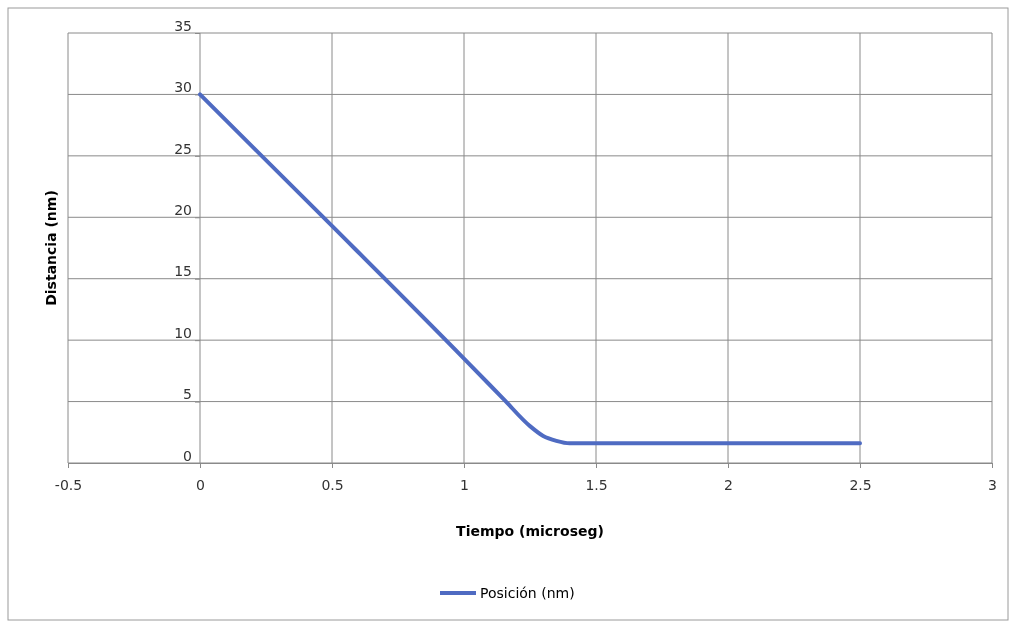  What do you see at coordinates (530, 531) in the screenshot?
I see `x-axis-title: Tiempo (microseg)` at bounding box center [530, 531].